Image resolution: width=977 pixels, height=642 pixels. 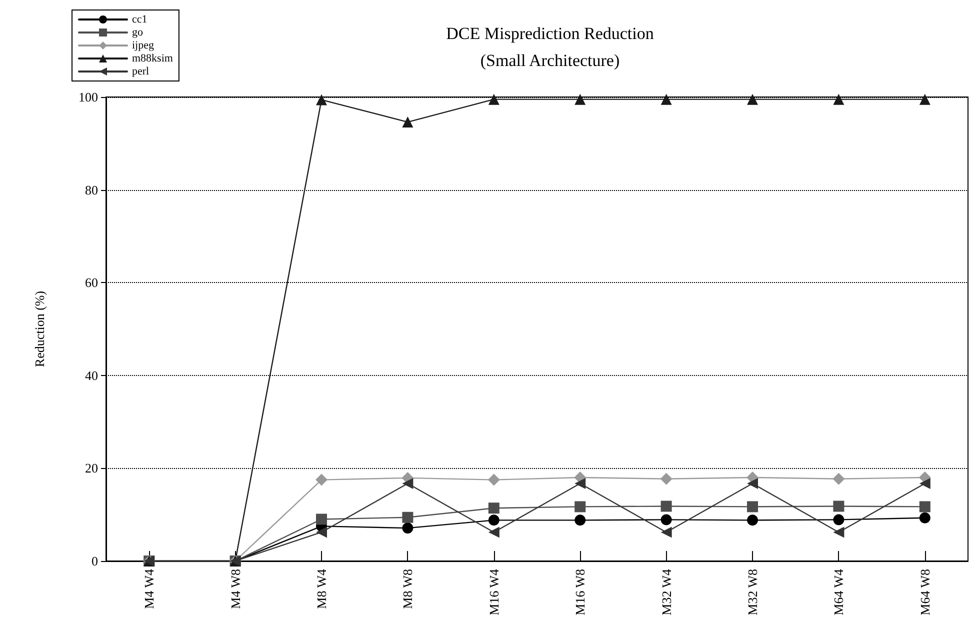 What do you see at coordinates (321, 588) in the screenshot?
I see `x-tick-label: M8 W4` at bounding box center [321, 588].